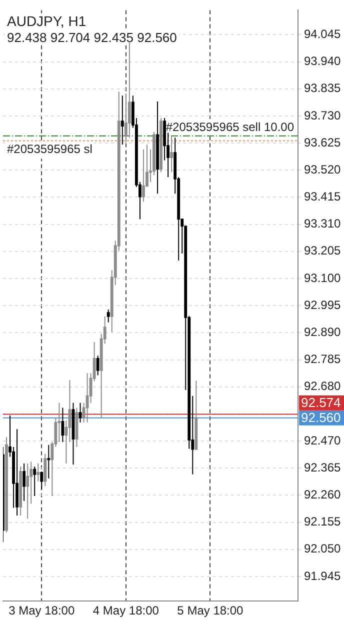 This screenshot has height=625, width=344. I want to click on y-tick-label: 91.945, so click(323, 575).